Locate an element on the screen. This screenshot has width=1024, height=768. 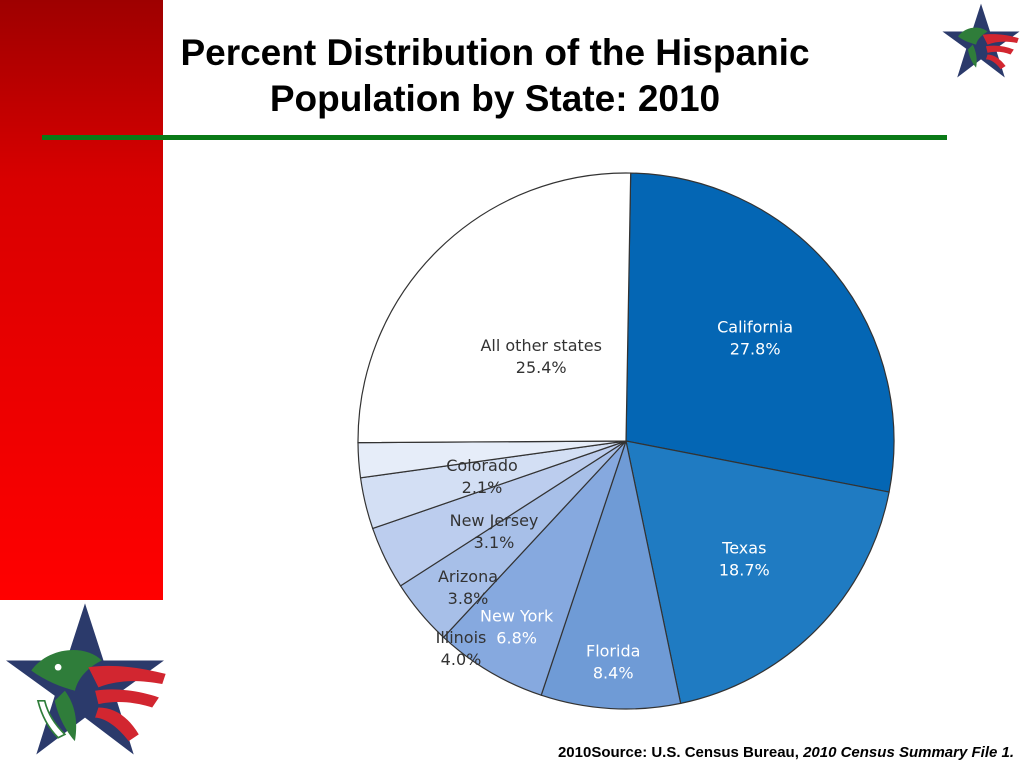
pie-label-texas: Texas is located at coordinates (743, 548).